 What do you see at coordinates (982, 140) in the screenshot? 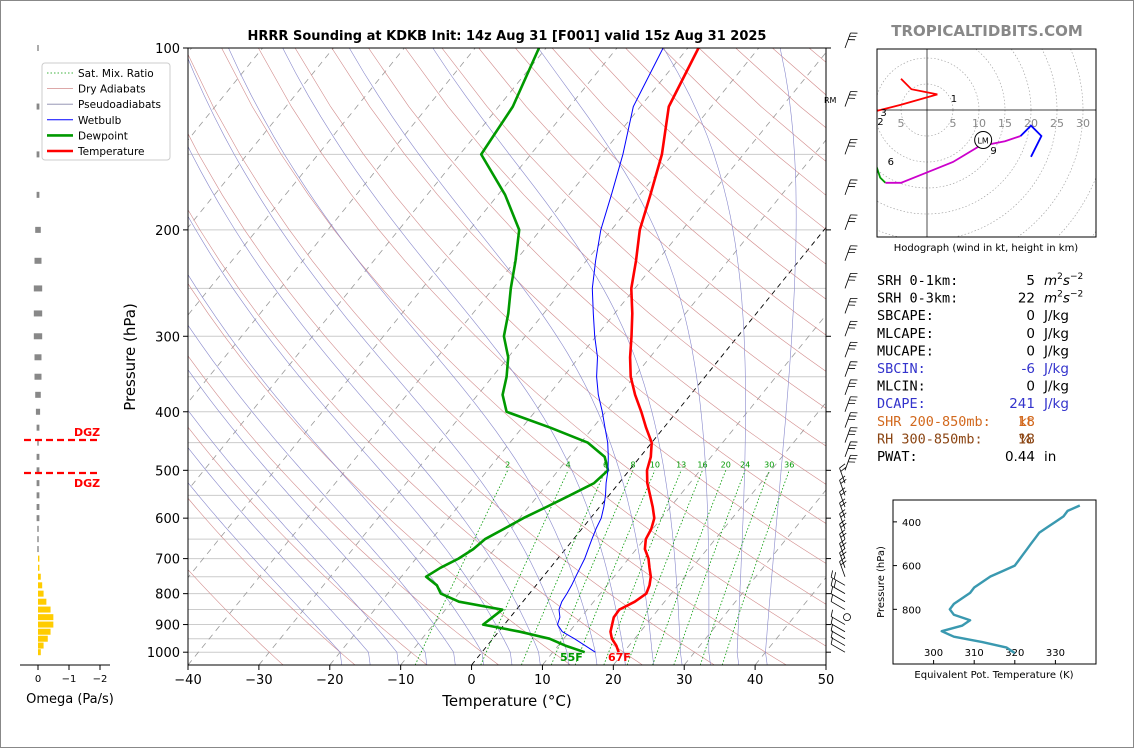
I see `storm-motion-label: LM` at bounding box center [982, 140].